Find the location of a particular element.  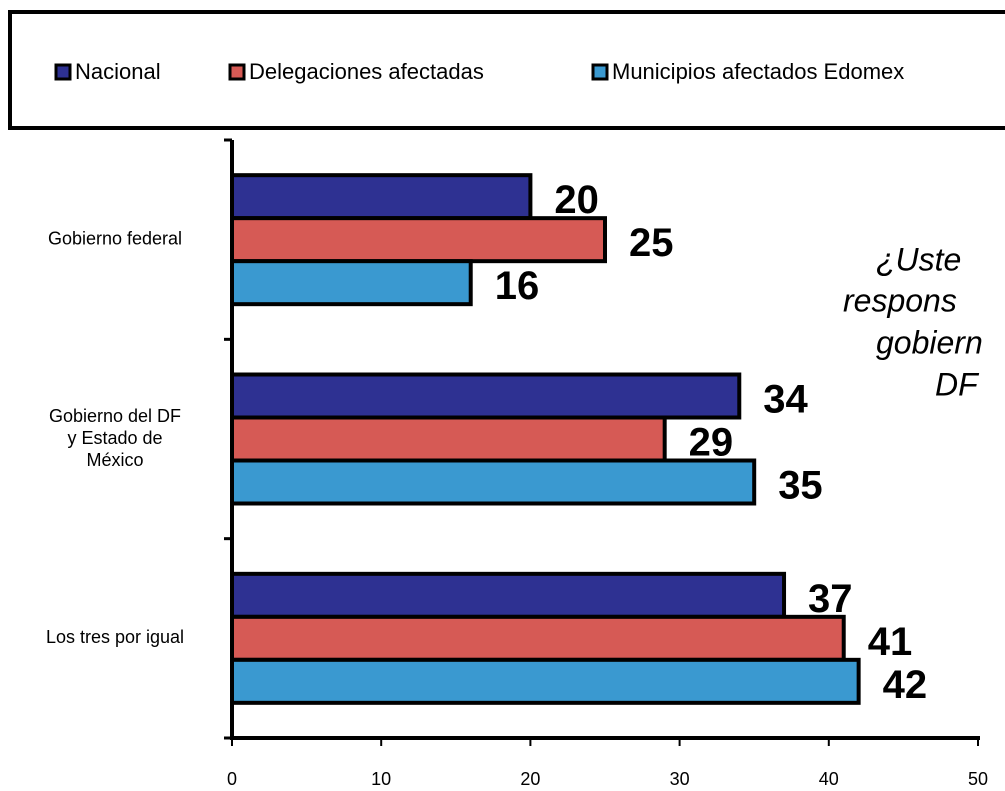

legend-label: Delegaciones afectadas is located at coordinates (366, 71).